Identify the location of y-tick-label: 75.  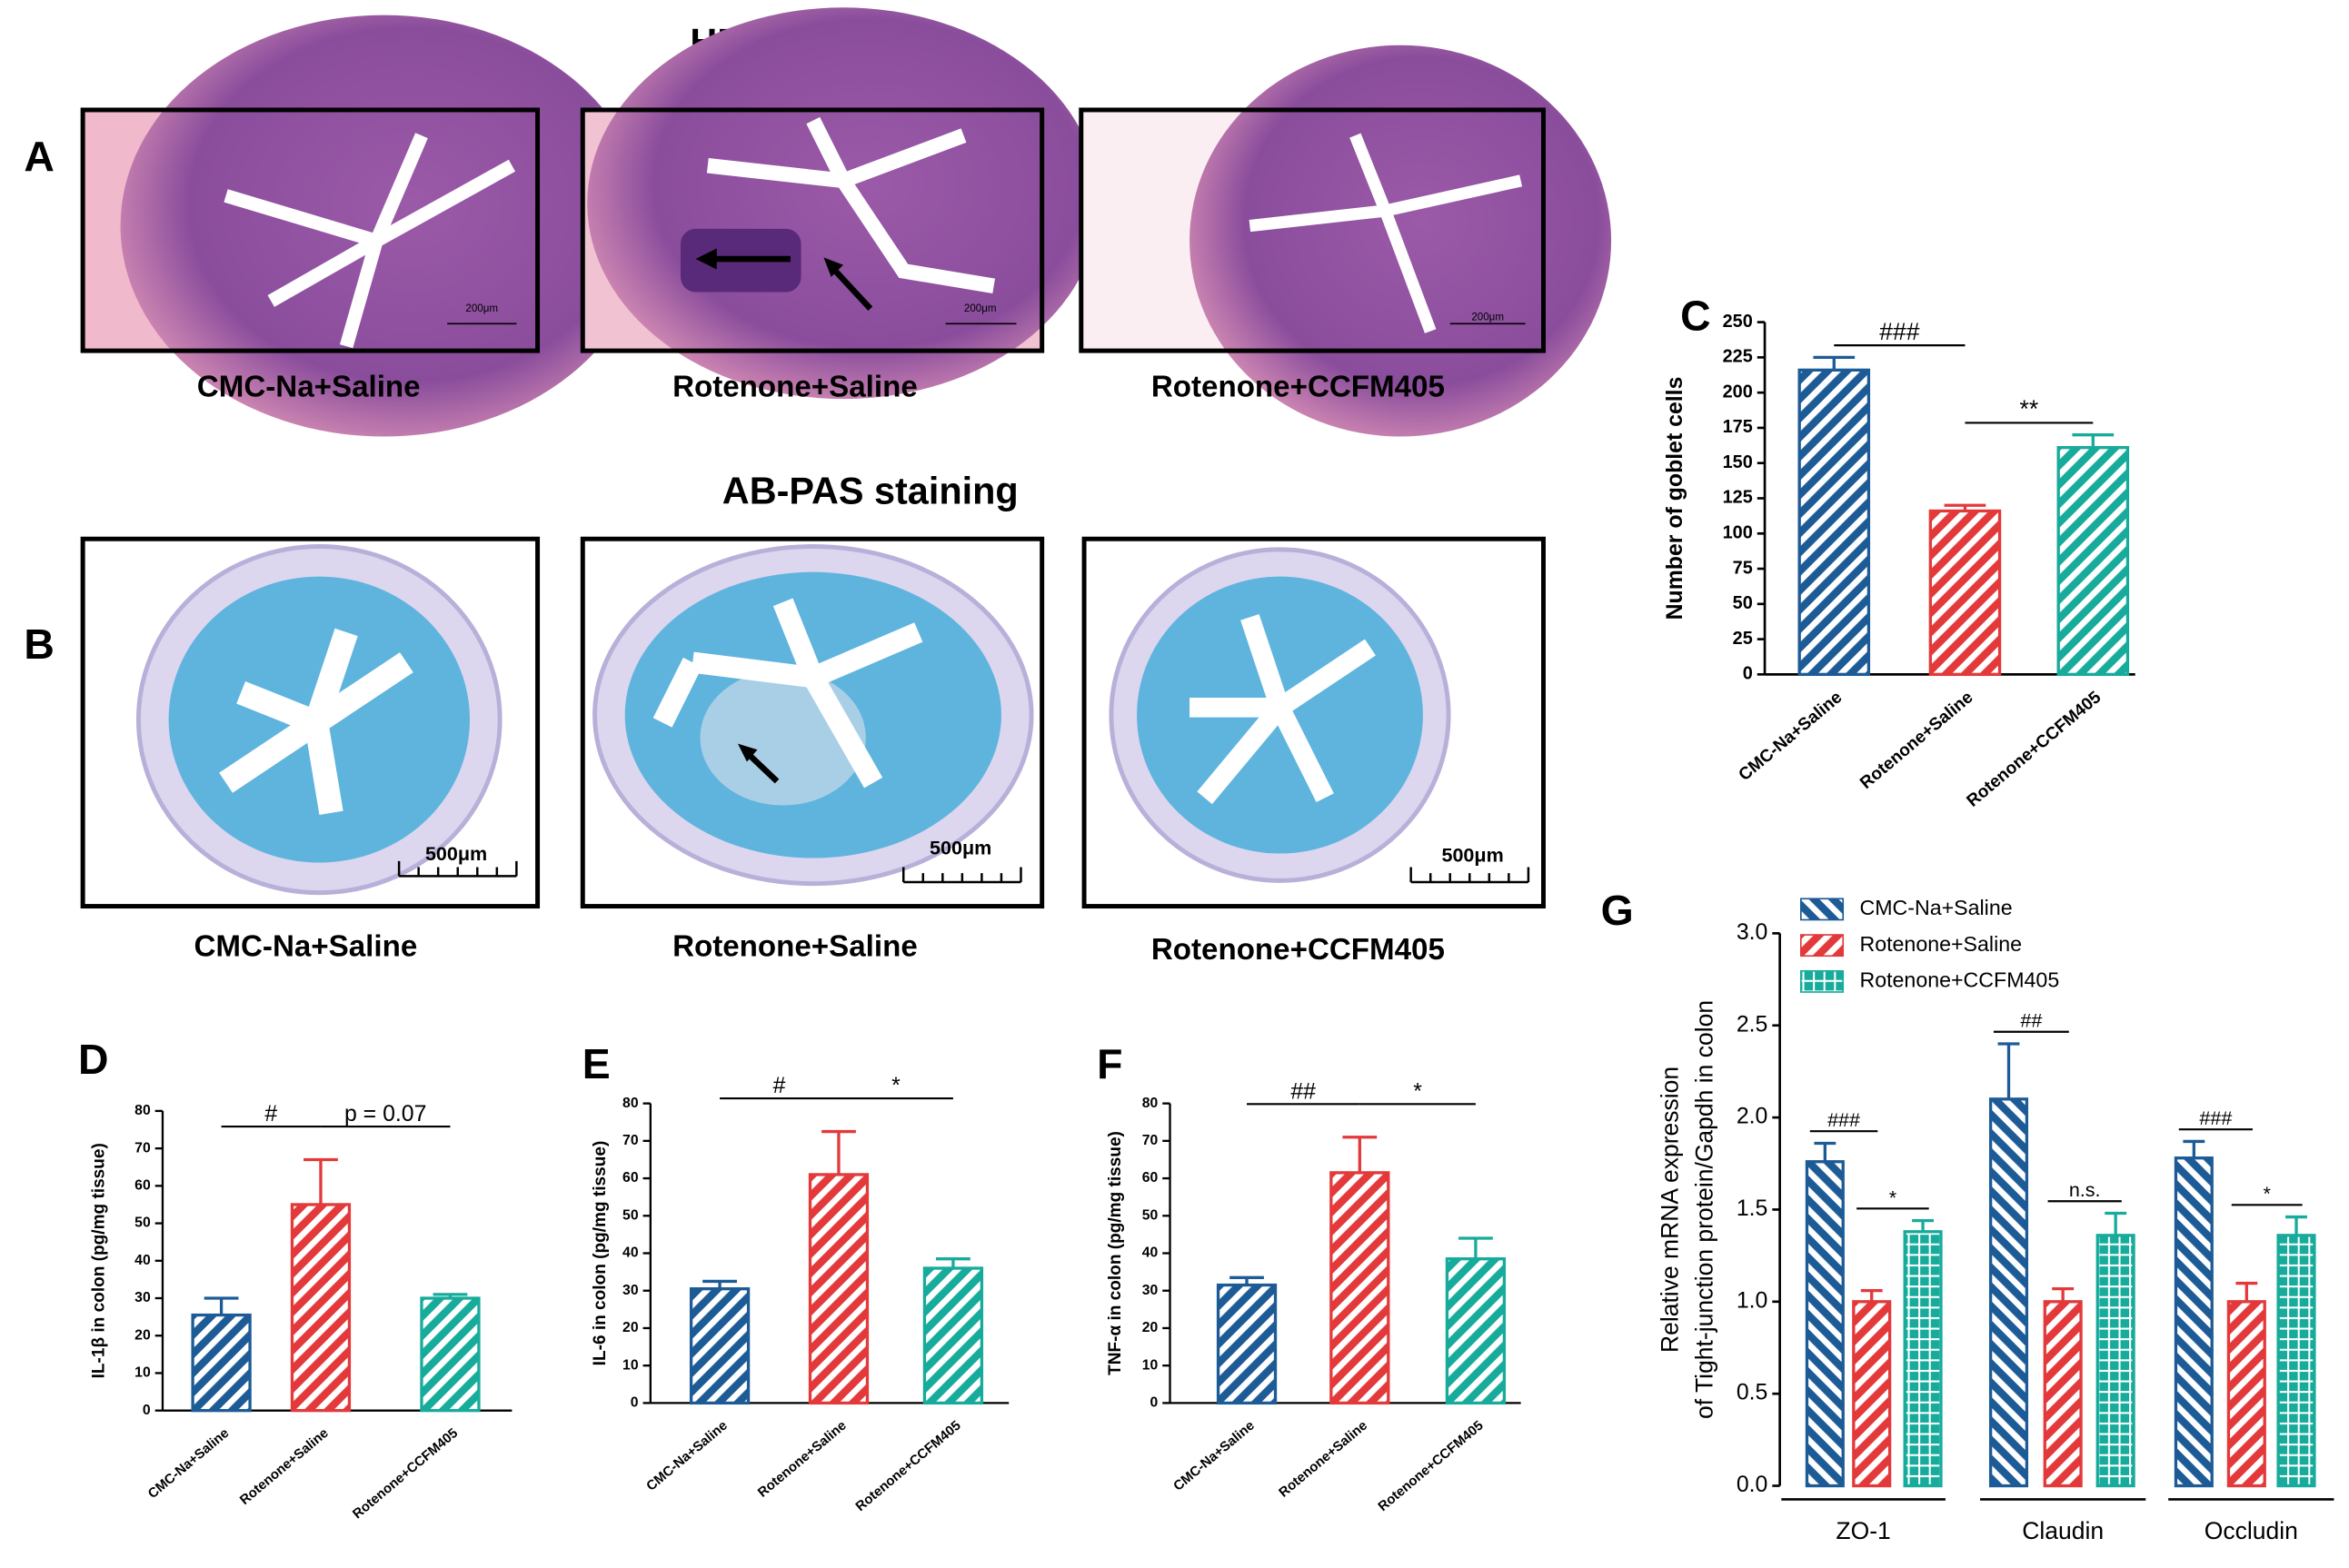
(1743, 568).